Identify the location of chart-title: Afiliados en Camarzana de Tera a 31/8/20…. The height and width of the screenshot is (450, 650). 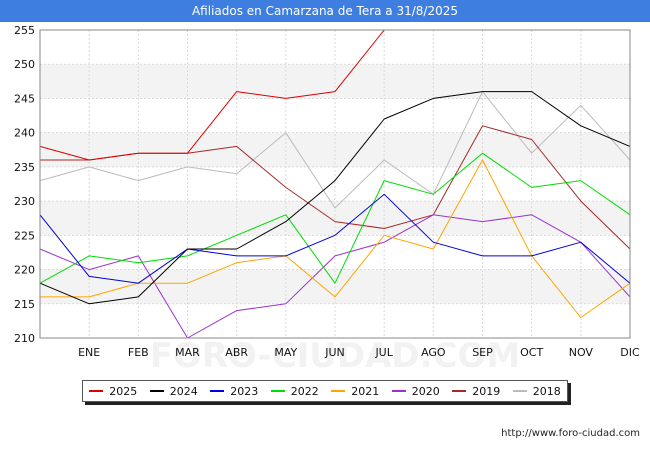
(325, 11).